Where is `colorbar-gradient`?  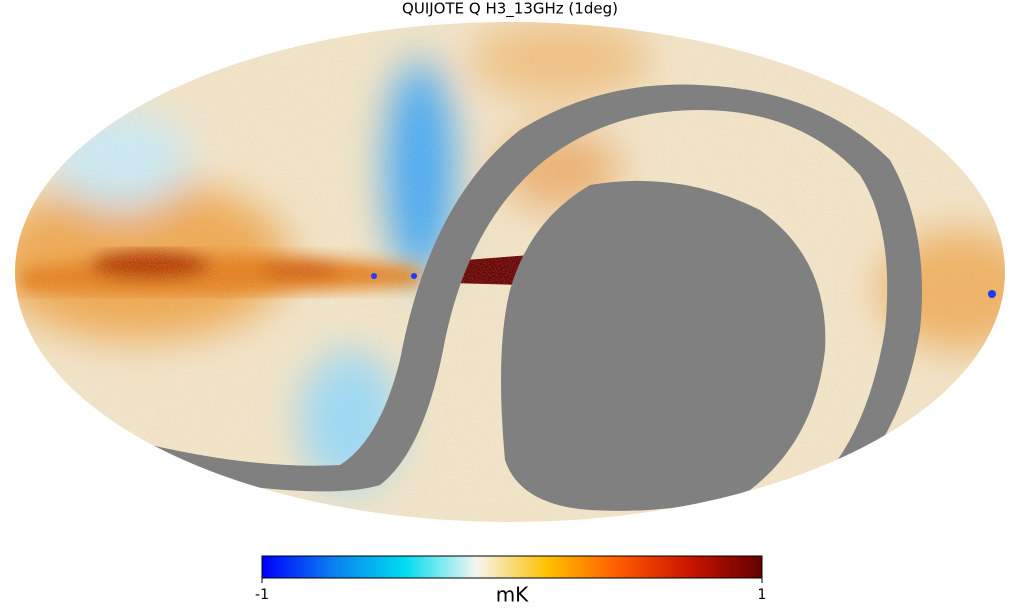
colorbar-gradient is located at coordinates (512, 567).